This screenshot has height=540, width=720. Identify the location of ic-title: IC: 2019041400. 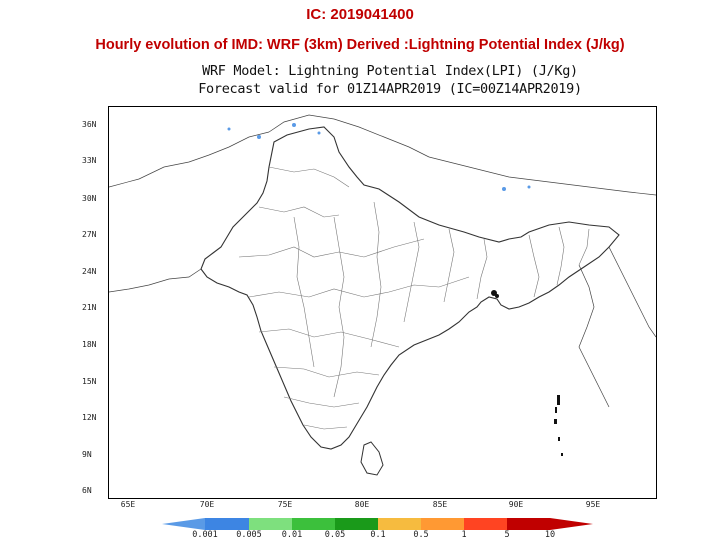
(360, 14).